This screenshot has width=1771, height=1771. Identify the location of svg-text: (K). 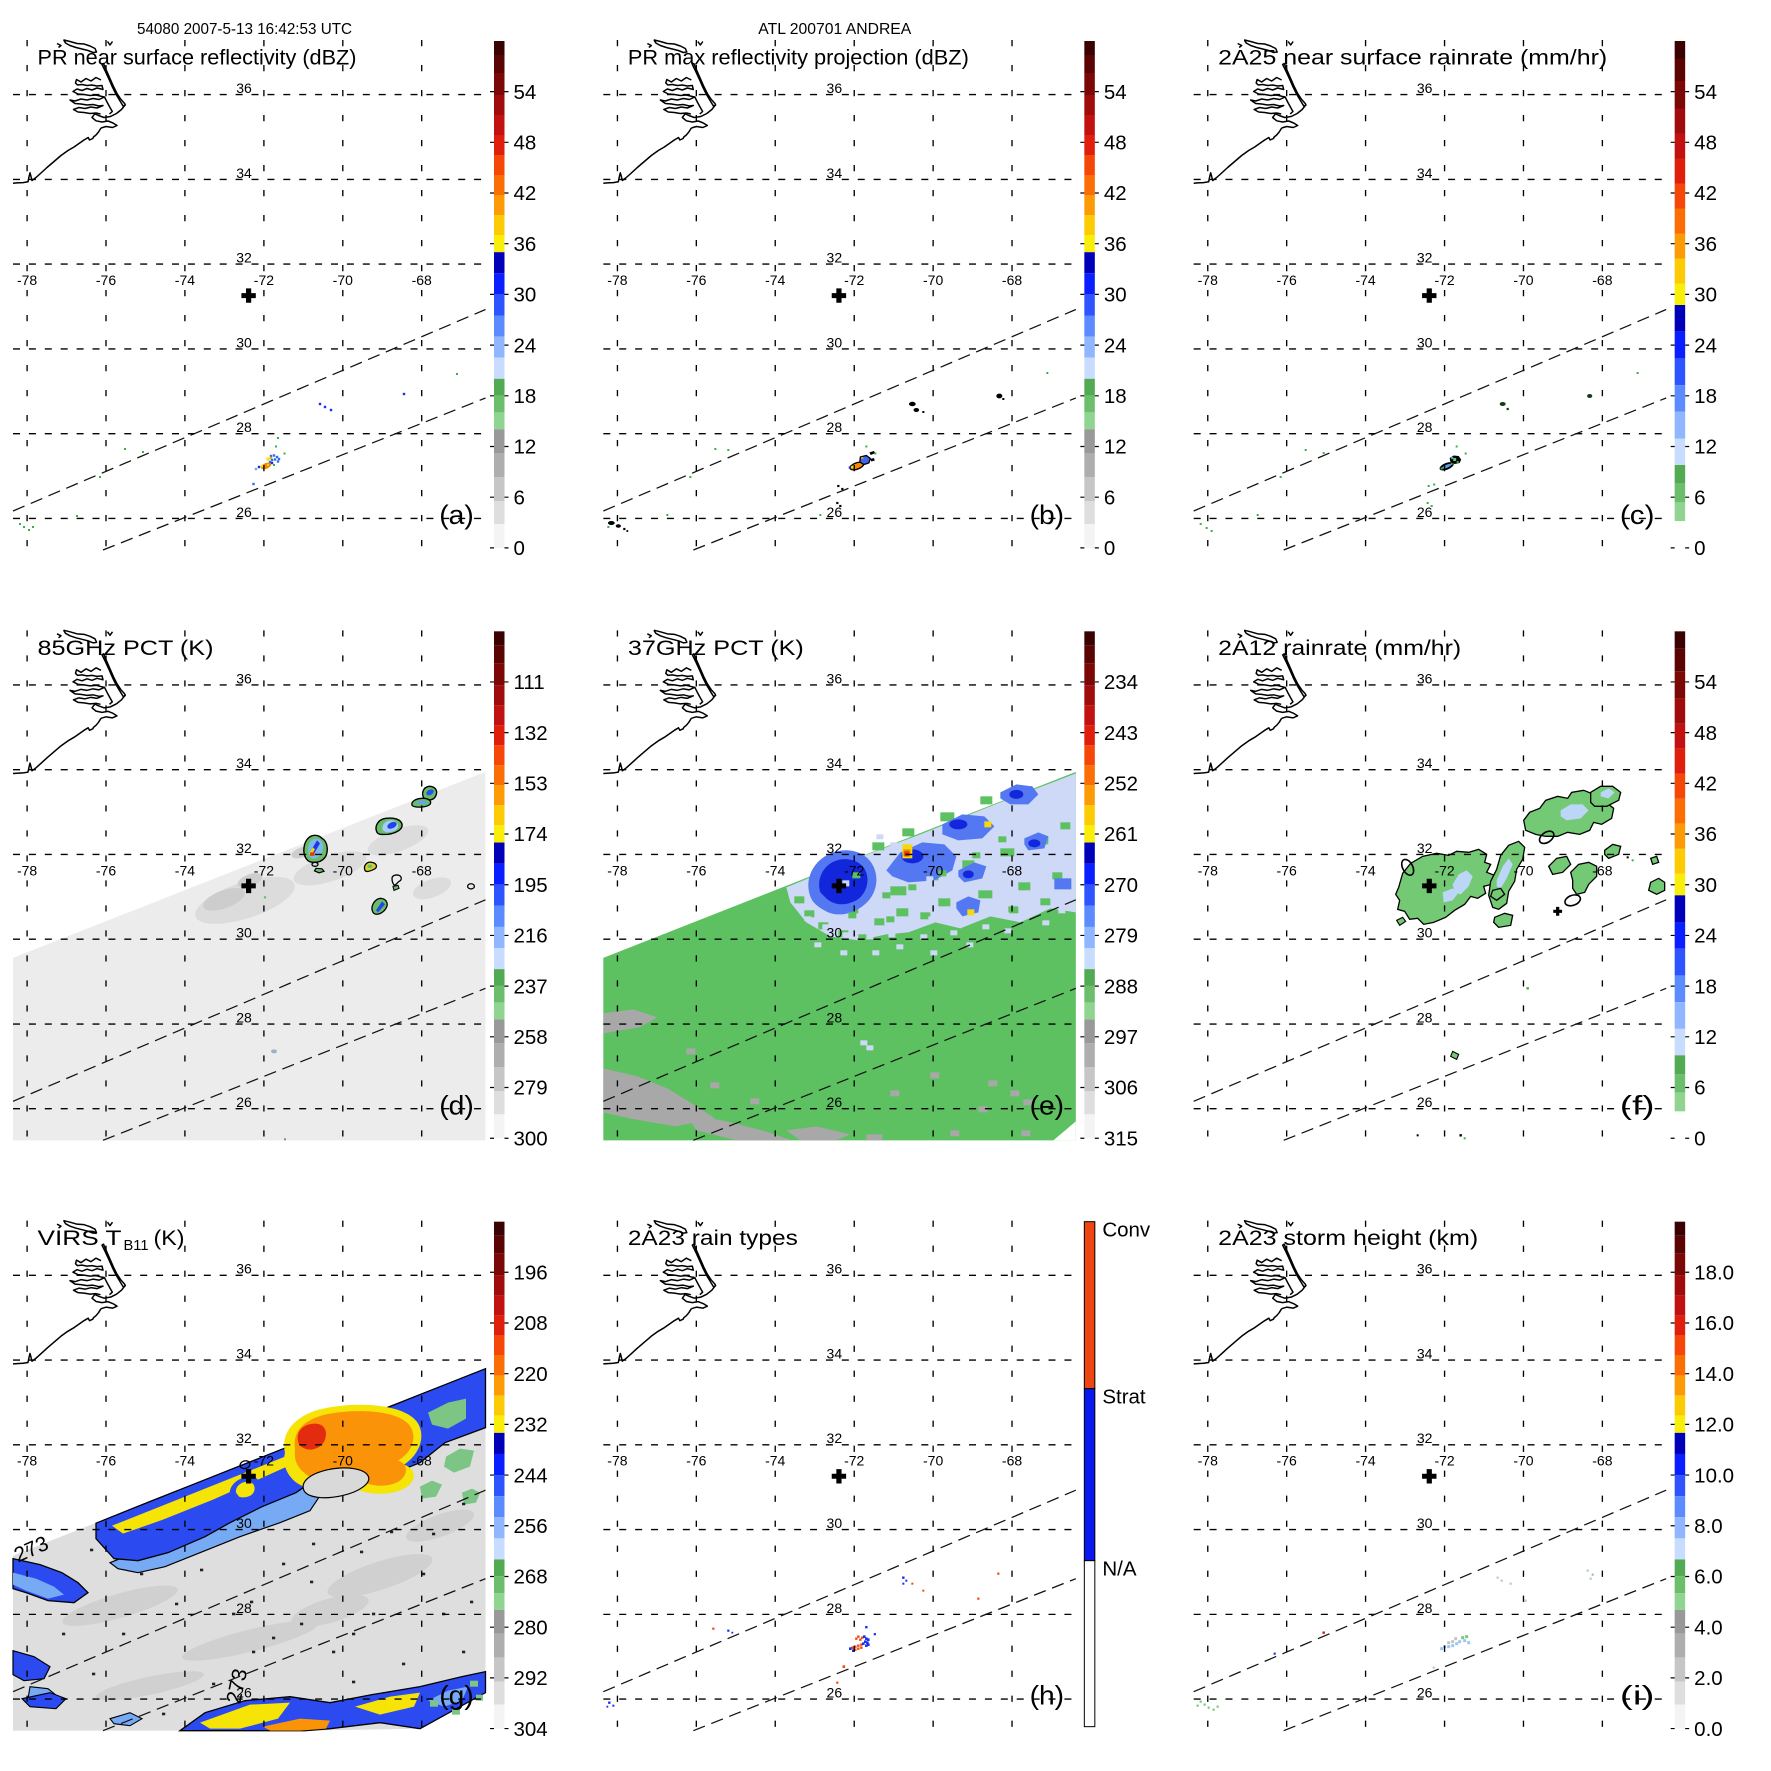
(169, 1238).